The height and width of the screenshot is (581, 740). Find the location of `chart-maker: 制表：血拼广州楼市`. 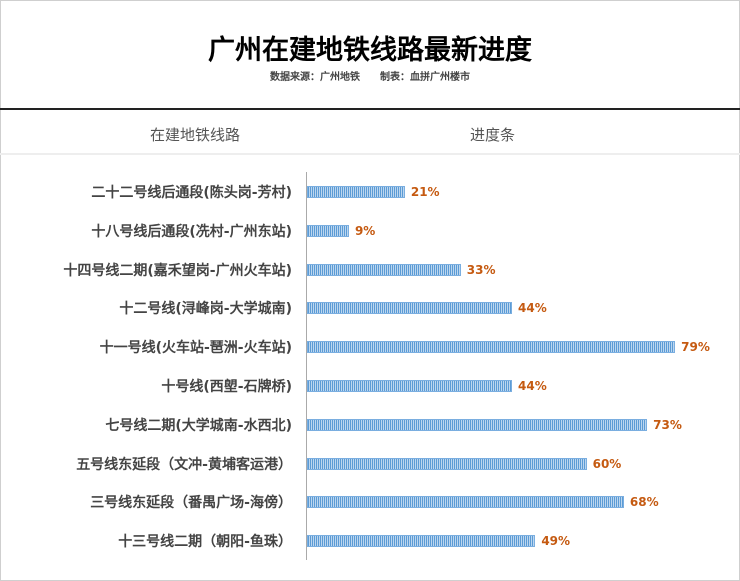

chart-maker: 制表：血拼广州楼市 is located at coordinates (425, 77).